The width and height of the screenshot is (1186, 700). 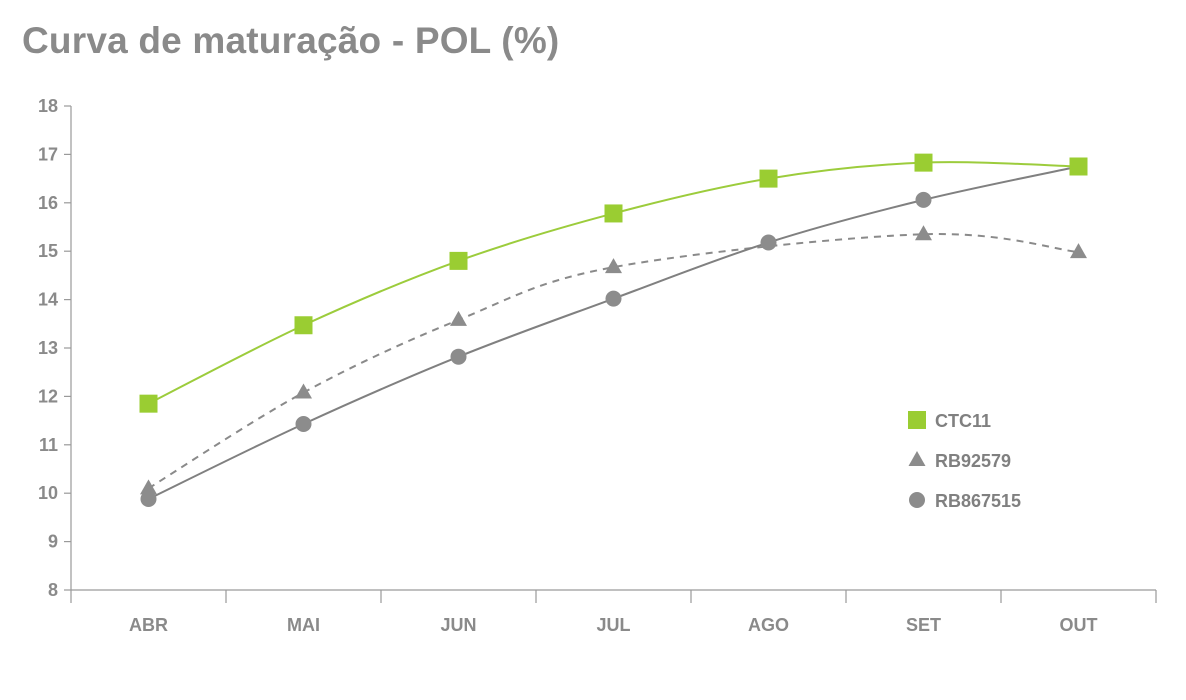 I want to click on point-rb867515-abr, so click(x=148, y=499).